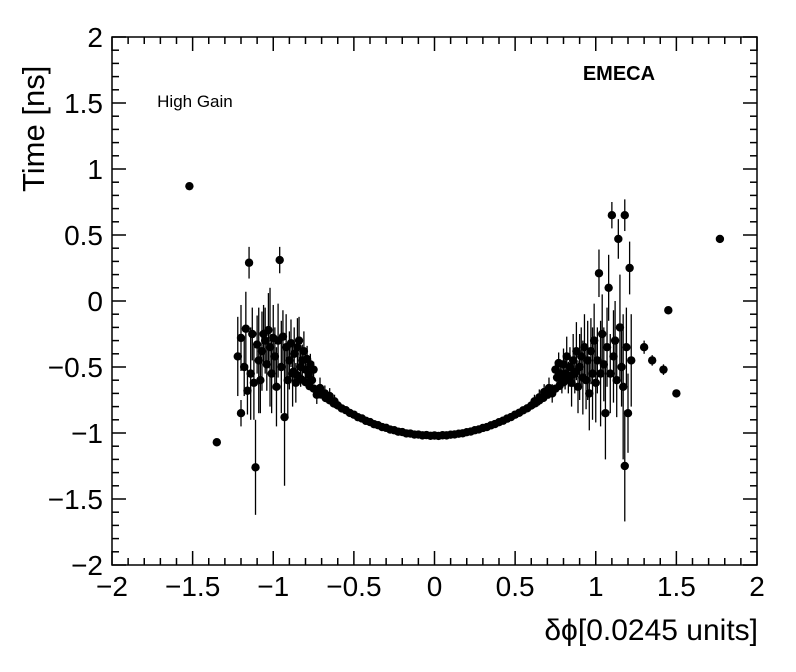  Describe the element at coordinates (435, 586) in the screenshot. I see `x-tick-label: 0` at that location.